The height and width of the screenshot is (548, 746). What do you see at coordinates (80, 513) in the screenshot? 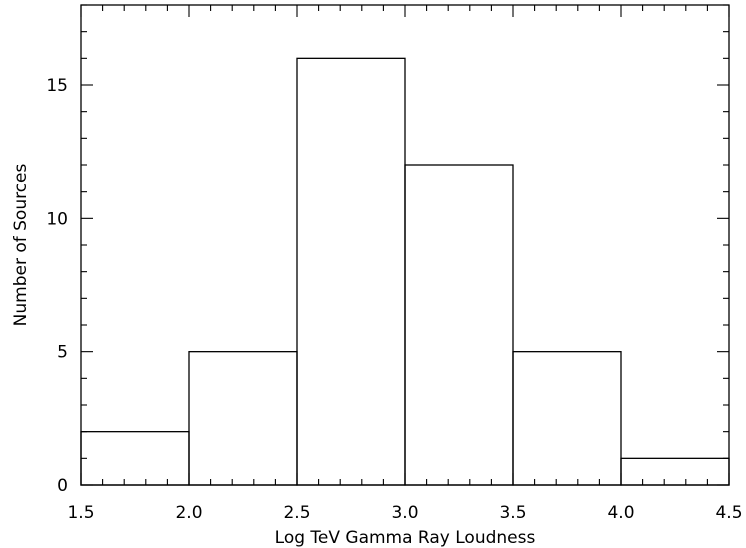
I see `x-tick-label: 1.5` at bounding box center [80, 513].